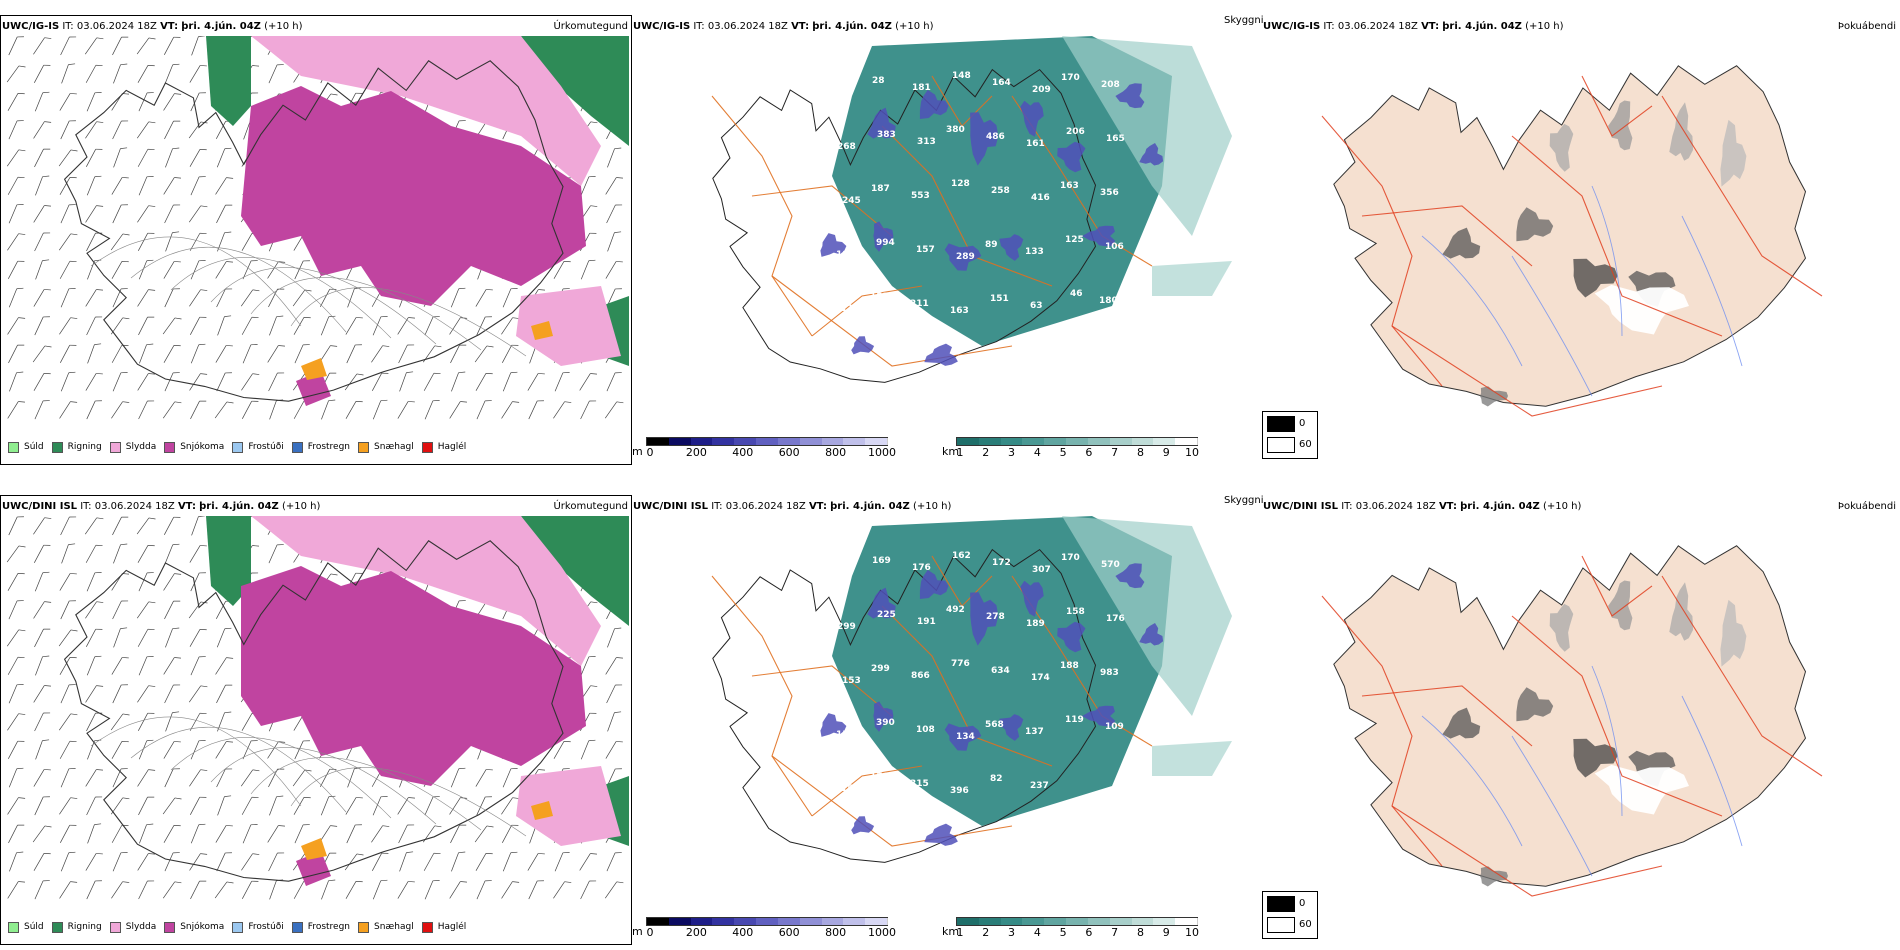  I want to click on peak-height-label: 158, so click(1075, 612).